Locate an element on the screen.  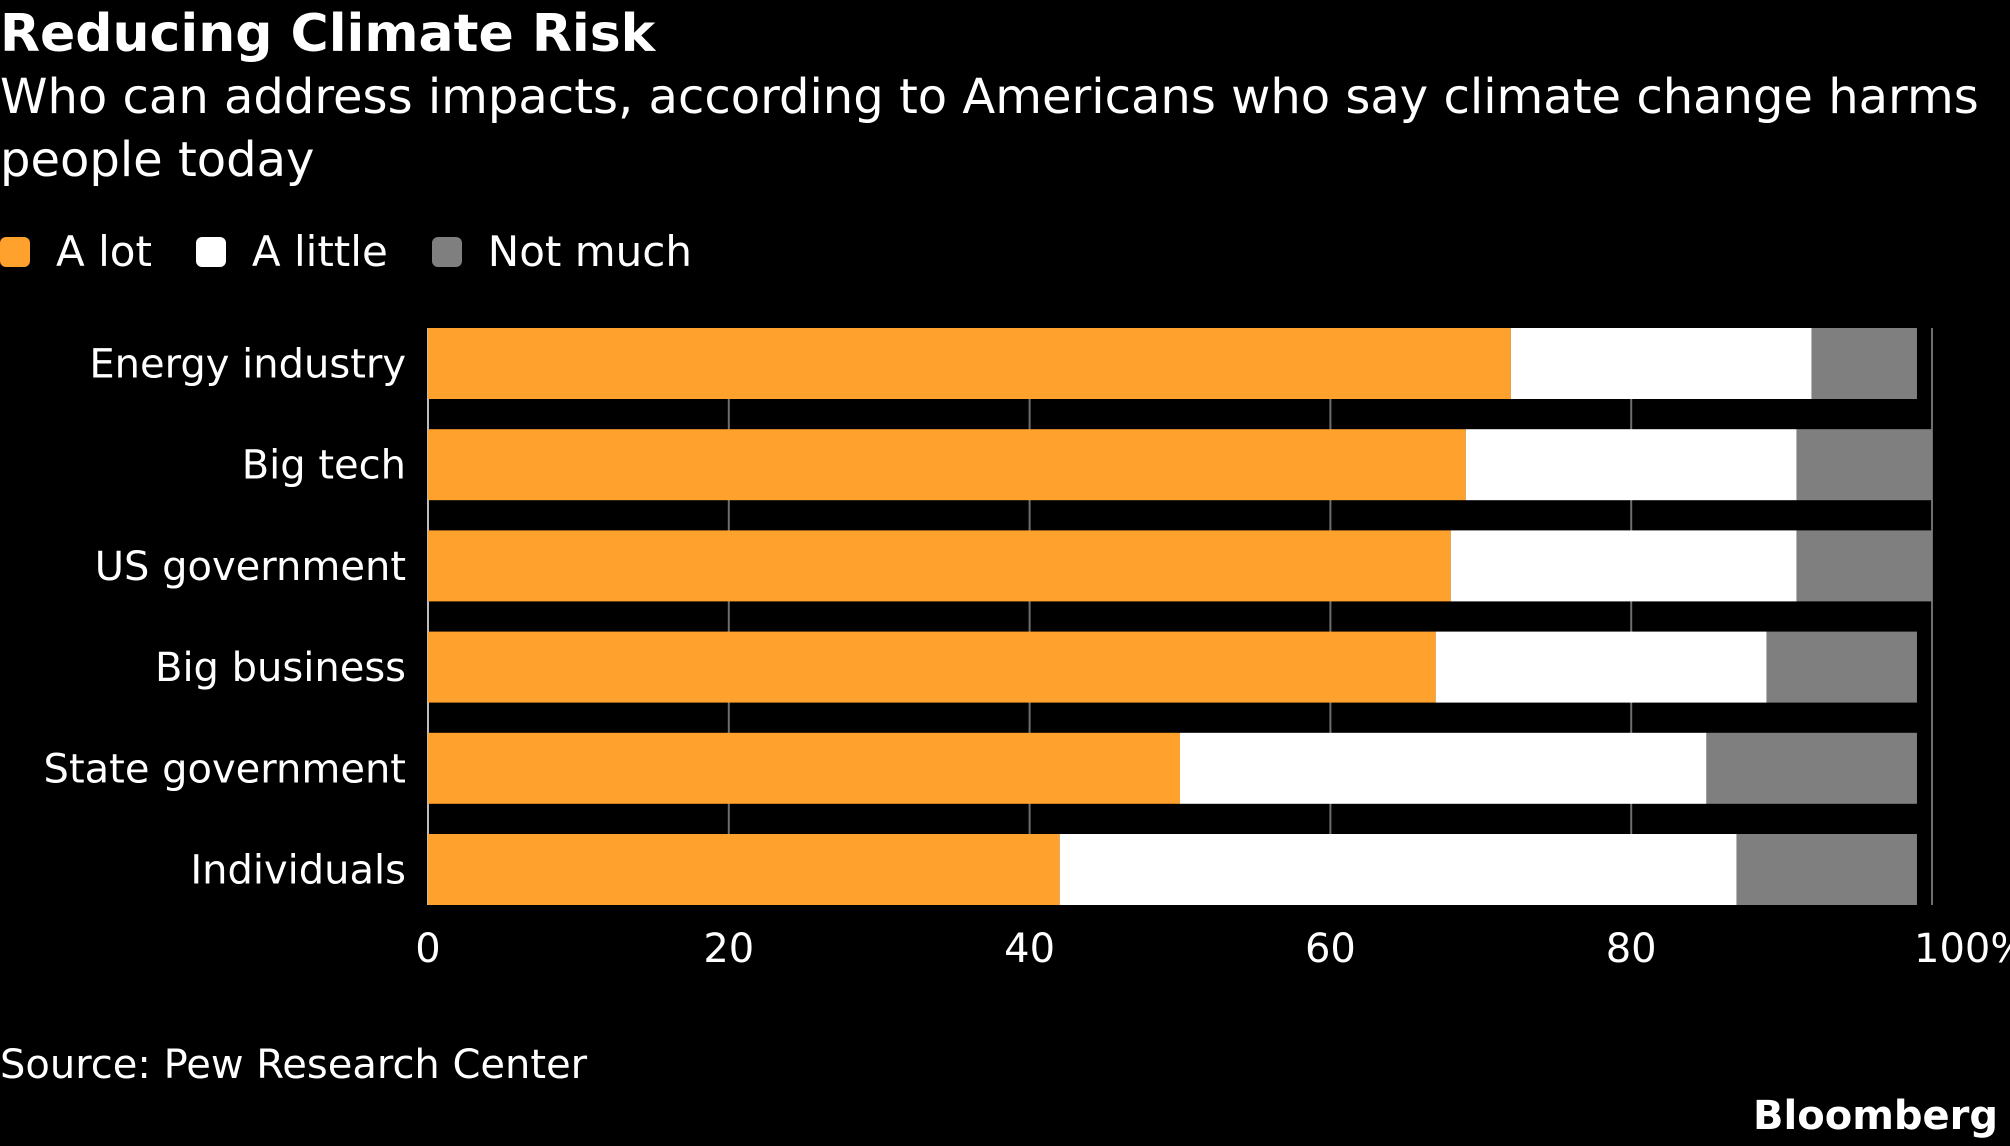
chart-title: Reducing Climate Risk is located at coordinates (328, 34).